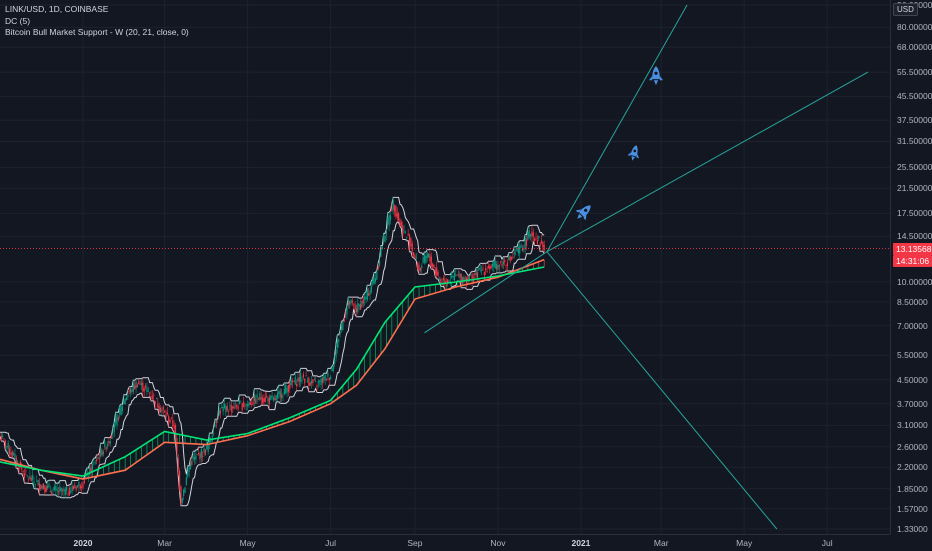 The width and height of the screenshot is (932, 551). I want to click on y-tick-label: 10.00000, so click(914, 281).